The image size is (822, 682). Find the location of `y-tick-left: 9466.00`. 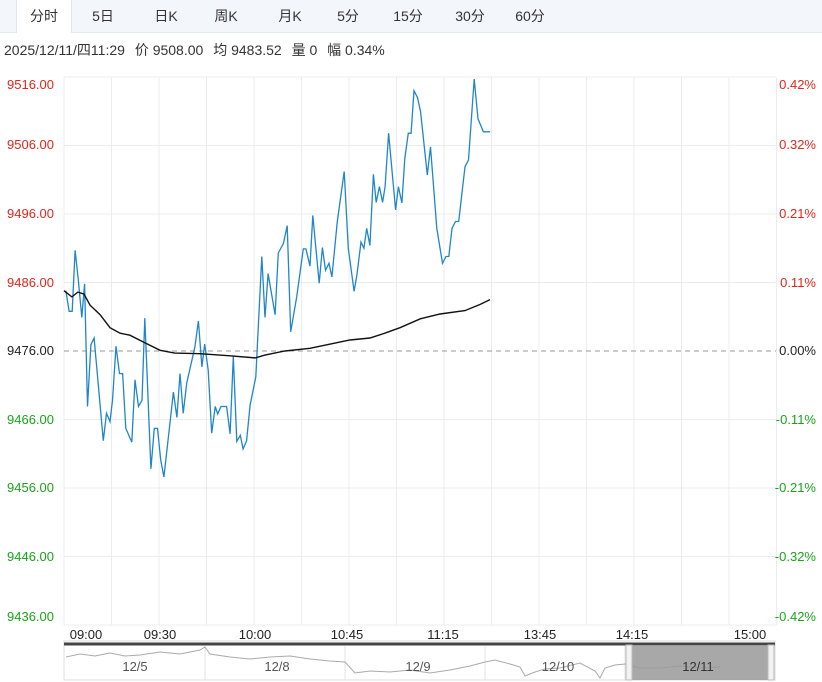

y-tick-left: 9466.00 is located at coordinates (30, 419).